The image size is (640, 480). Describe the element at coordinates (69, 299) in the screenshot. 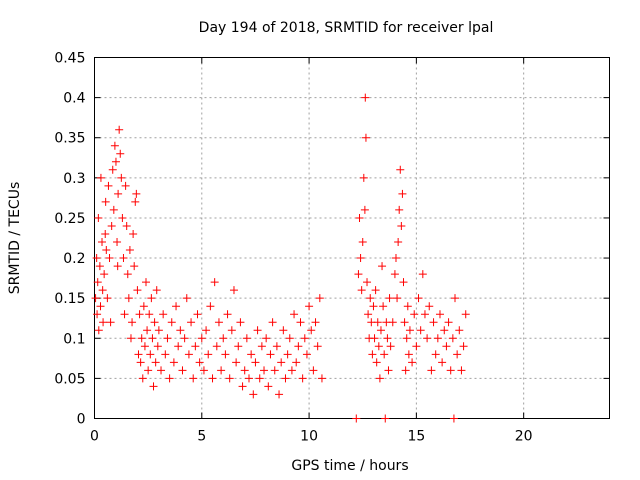

I see `y-tick-label: 0.15` at that location.